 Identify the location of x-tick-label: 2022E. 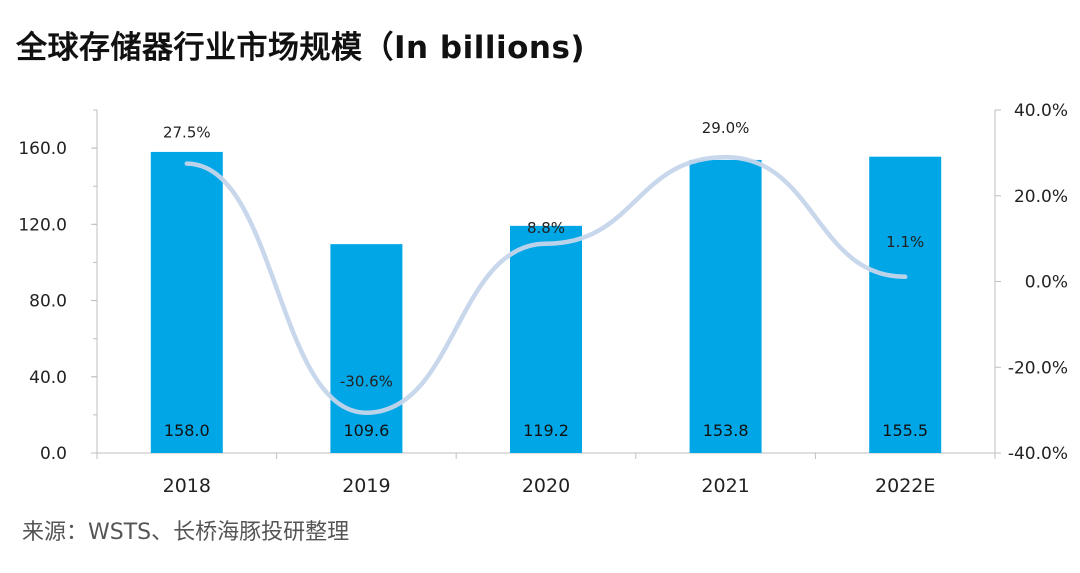
(905, 486).